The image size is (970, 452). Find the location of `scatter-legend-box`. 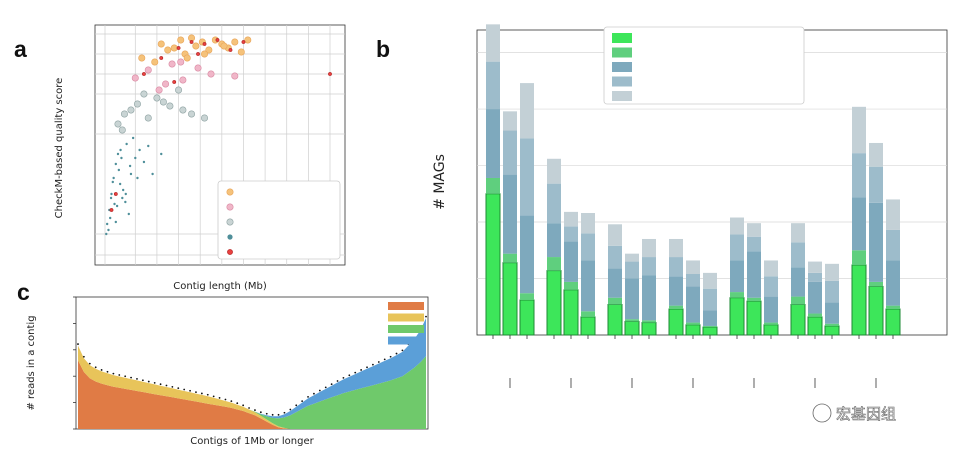

scatter-legend-box is located at coordinates (279, 220).